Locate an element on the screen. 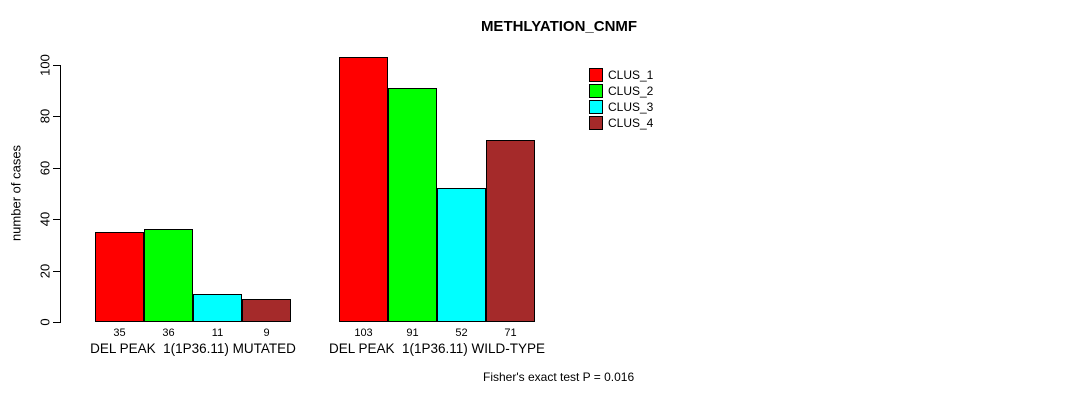 Image resolution: width=1090 pixels, height=400 pixels. legend-item-clus_1: CLUS_1 is located at coordinates (621, 75).